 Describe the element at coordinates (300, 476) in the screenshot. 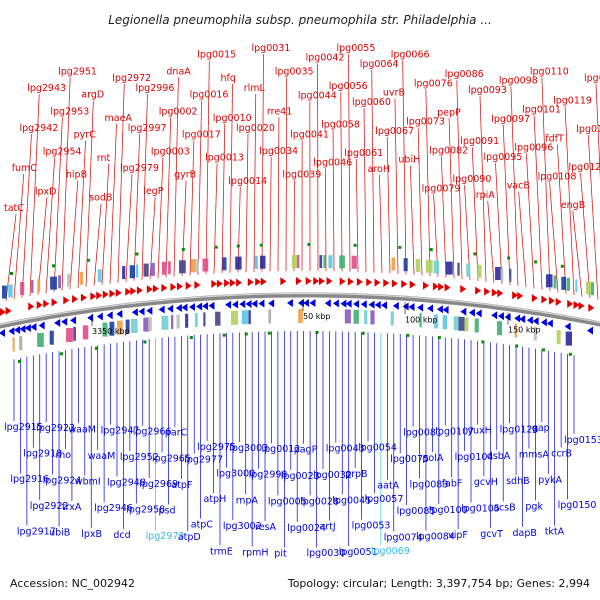

I see `gene-label-reverse: lpg0023` at that location.